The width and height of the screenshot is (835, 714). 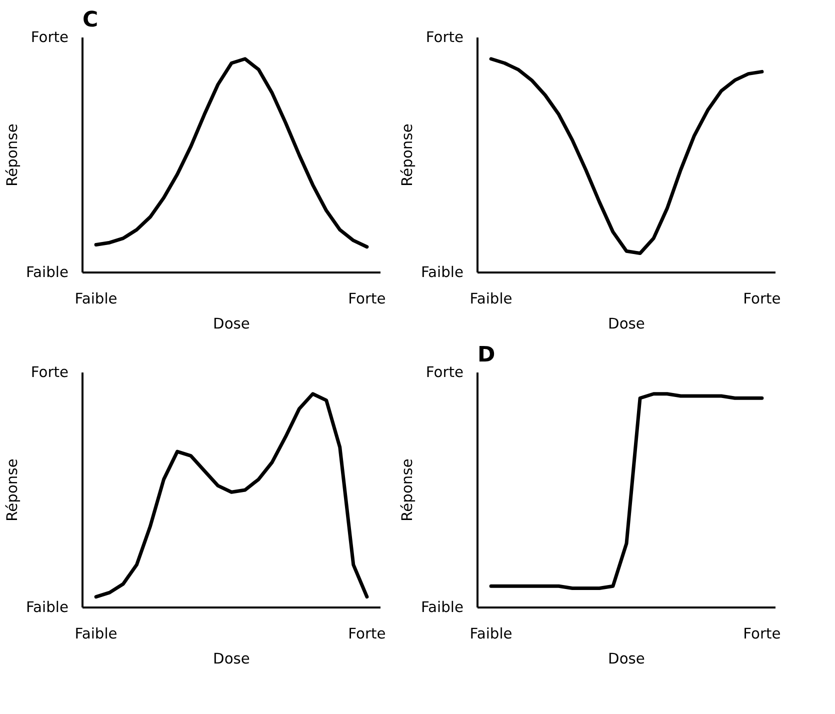 What do you see at coordinates (487, 355) in the screenshot?
I see `chart-title: D` at bounding box center [487, 355].